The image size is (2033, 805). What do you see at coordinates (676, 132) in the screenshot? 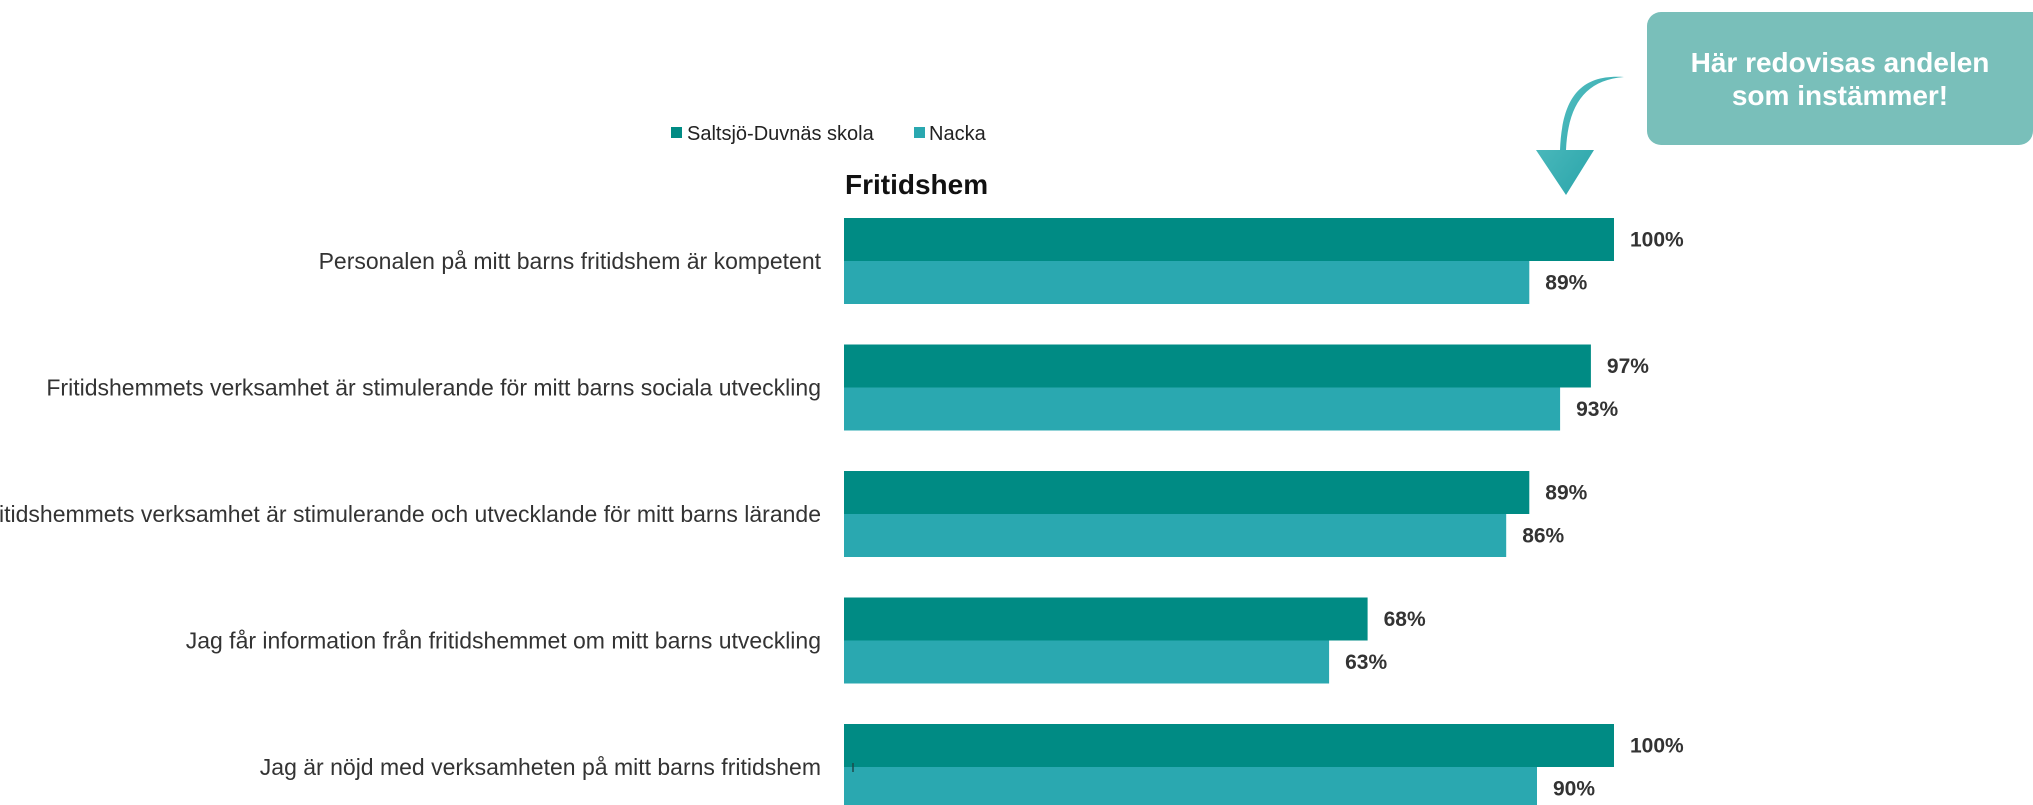
I see `legend-swatch-school` at bounding box center [676, 132].